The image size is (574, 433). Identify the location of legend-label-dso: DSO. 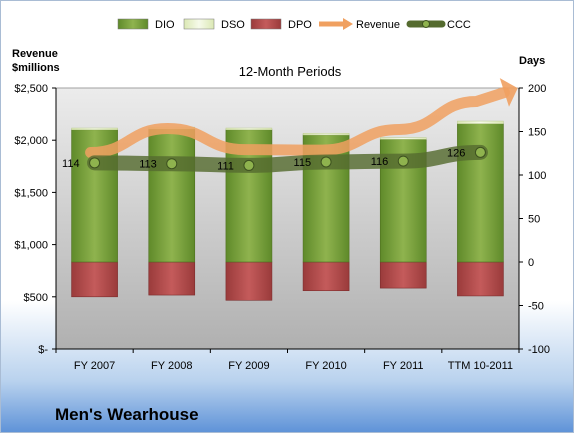
(233, 25).